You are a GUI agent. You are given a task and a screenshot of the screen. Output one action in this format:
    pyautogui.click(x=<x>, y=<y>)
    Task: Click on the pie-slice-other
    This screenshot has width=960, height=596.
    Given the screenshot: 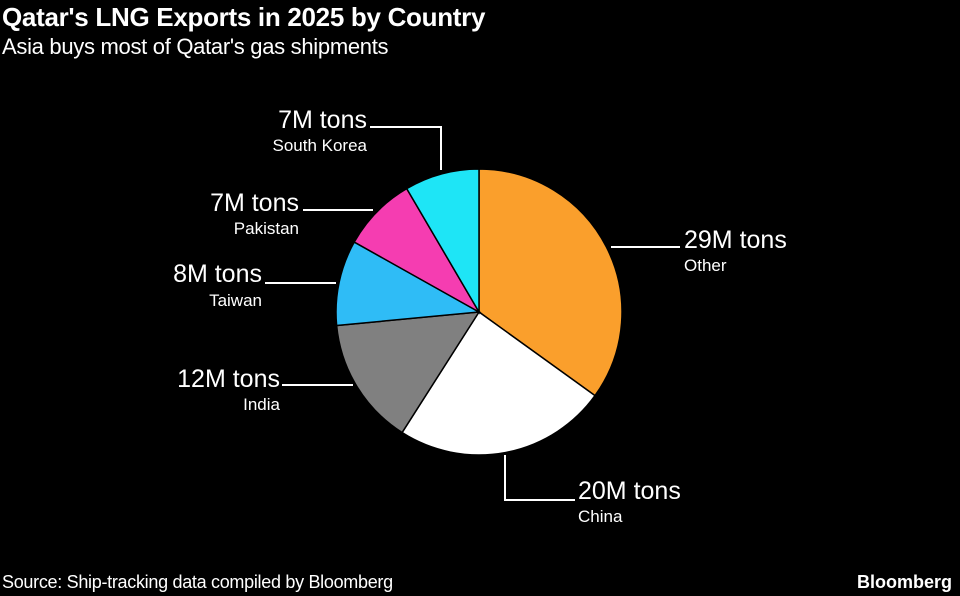 What is the action you would take?
    pyautogui.click(x=550, y=282)
    